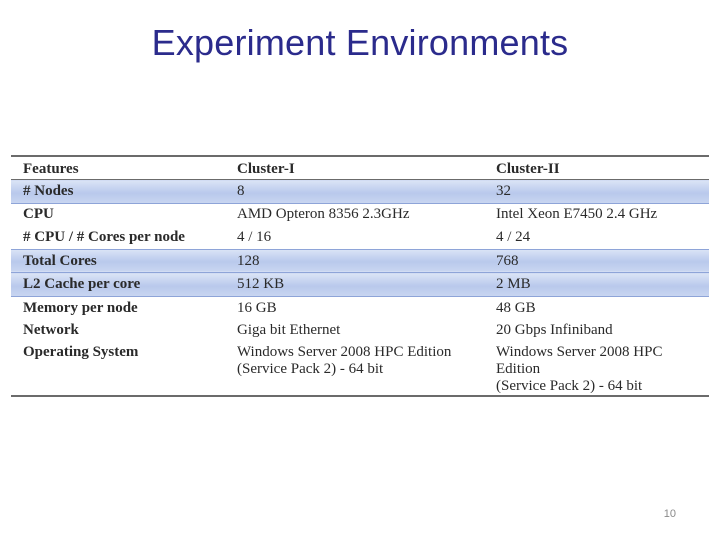 Image resolution: width=720 pixels, height=540 pixels. I want to click on page-number: 10, so click(669, 514).